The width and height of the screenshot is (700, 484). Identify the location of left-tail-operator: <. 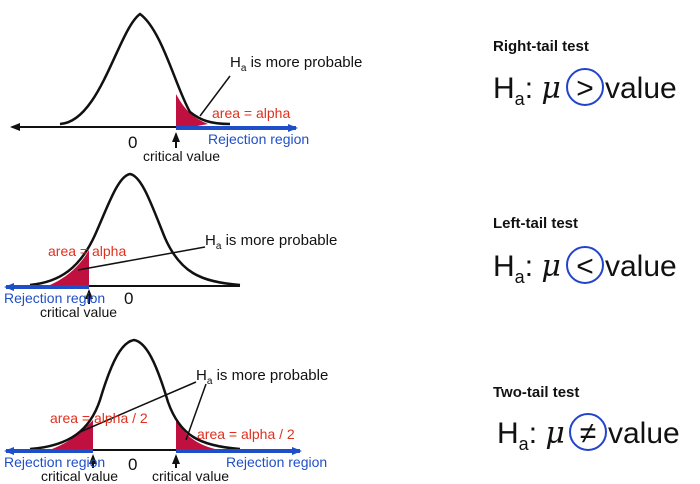
(585, 266).